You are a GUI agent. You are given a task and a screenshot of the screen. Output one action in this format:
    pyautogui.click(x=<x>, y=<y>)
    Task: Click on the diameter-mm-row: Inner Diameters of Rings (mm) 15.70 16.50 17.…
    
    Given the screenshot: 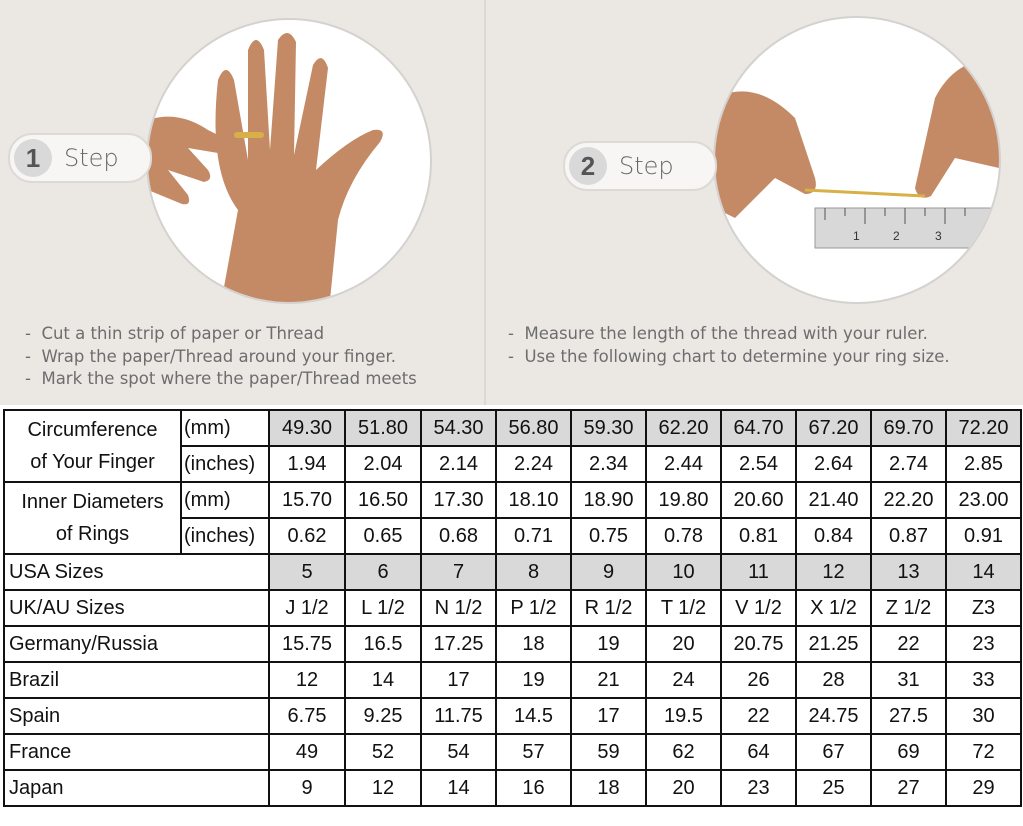 What is the action you would take?
    pyautogui.click(x=512, y=518)
    